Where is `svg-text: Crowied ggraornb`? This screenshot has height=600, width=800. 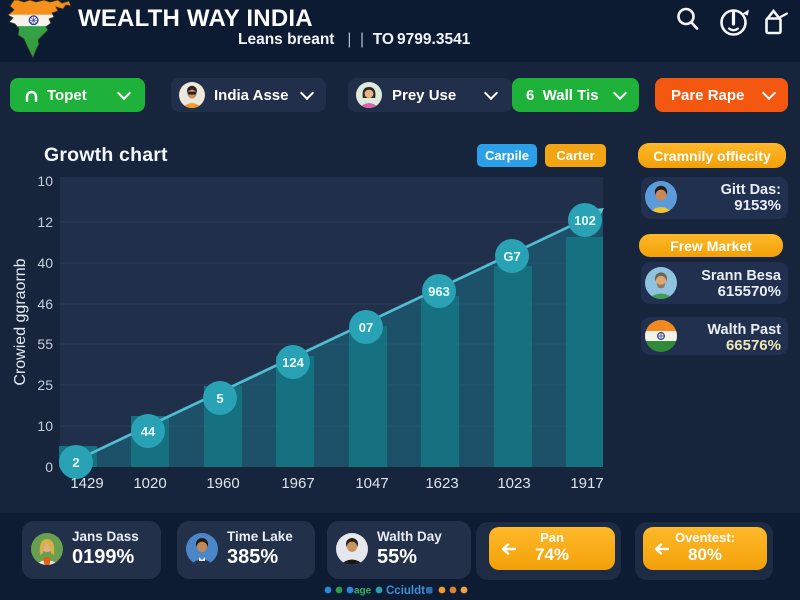
svg-text: Crowied ggraornb is located at coordinates (20, 321).